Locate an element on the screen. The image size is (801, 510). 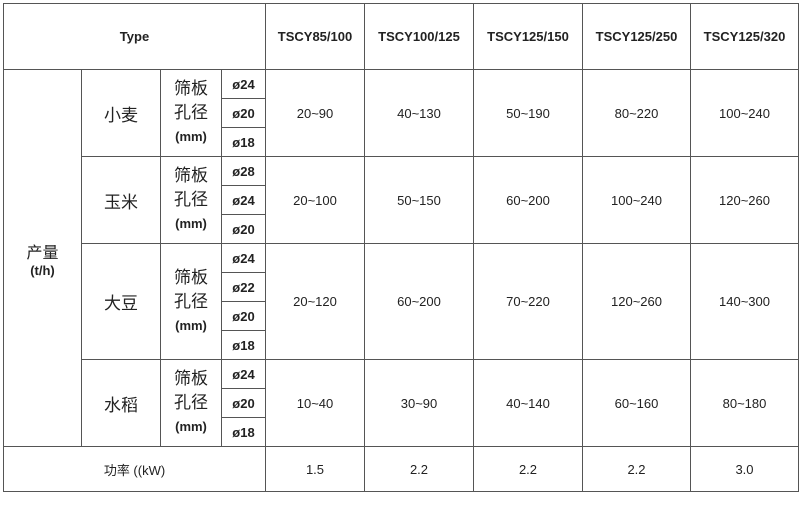
table-row: ø22 is located at coordinates (401, 287).